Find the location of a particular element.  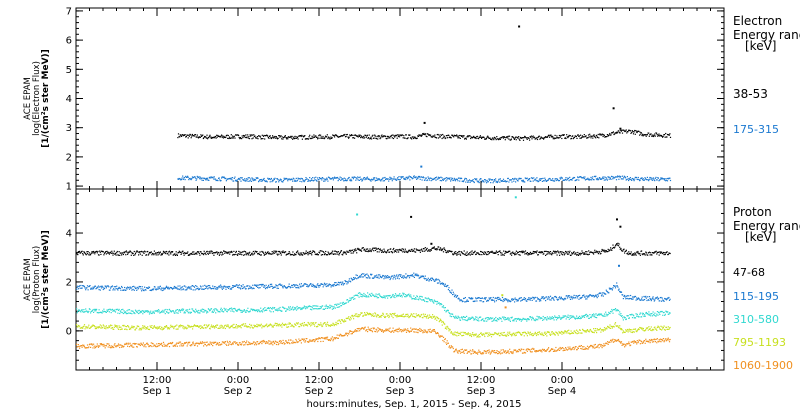

legend-title: Proton is located at coordinates (752, 212).